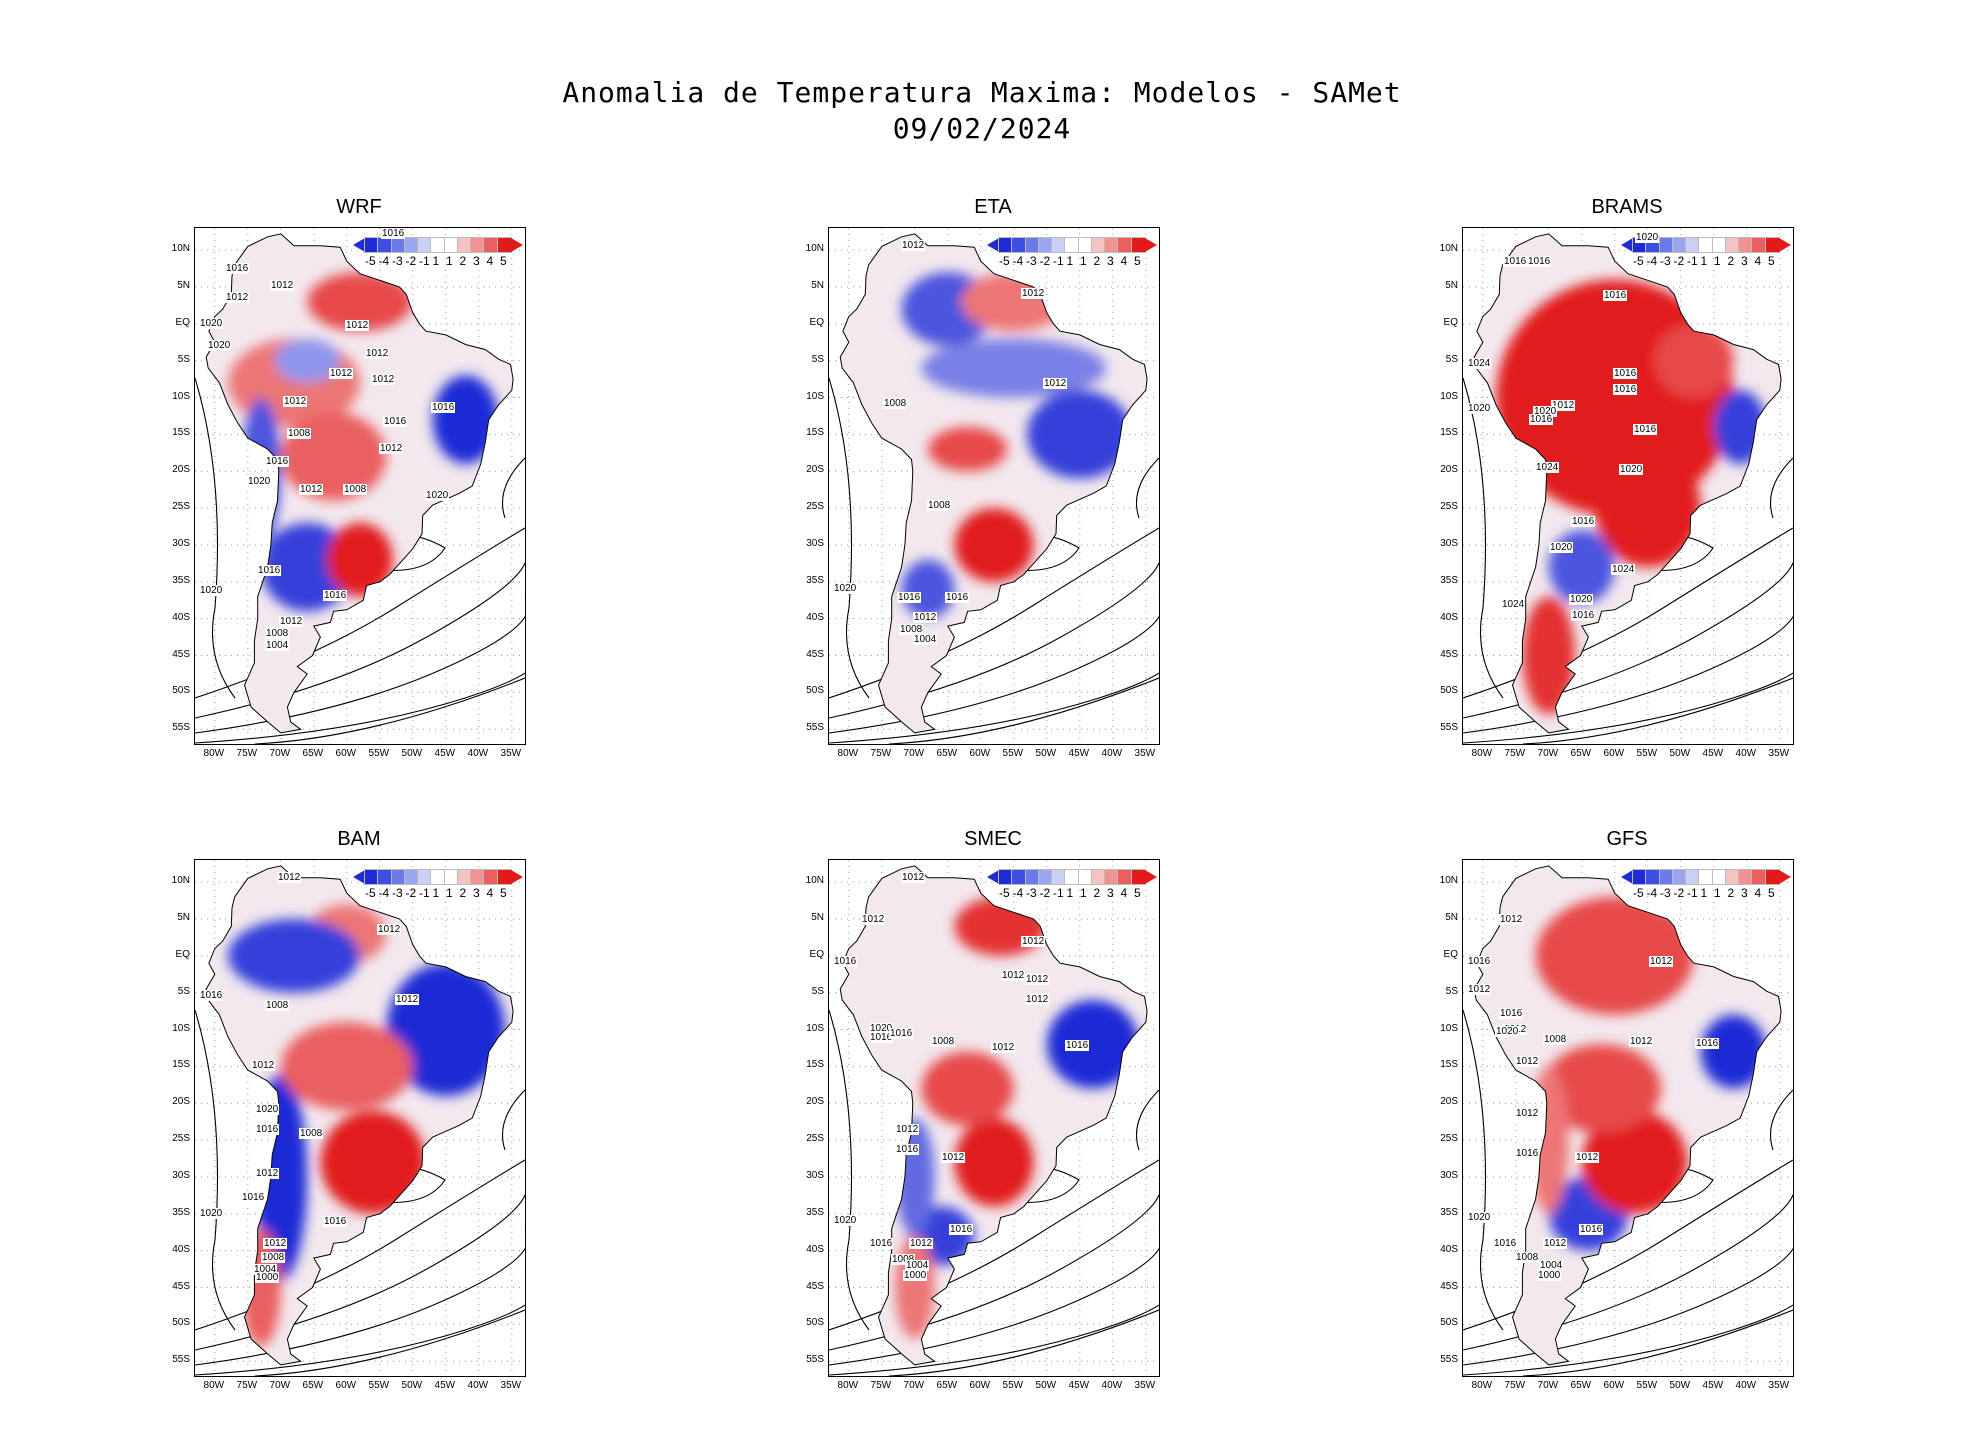  Describe the element at coordinates (181, 470) in the screenshot. I see `latitude-tick-label: 20S` at that location.